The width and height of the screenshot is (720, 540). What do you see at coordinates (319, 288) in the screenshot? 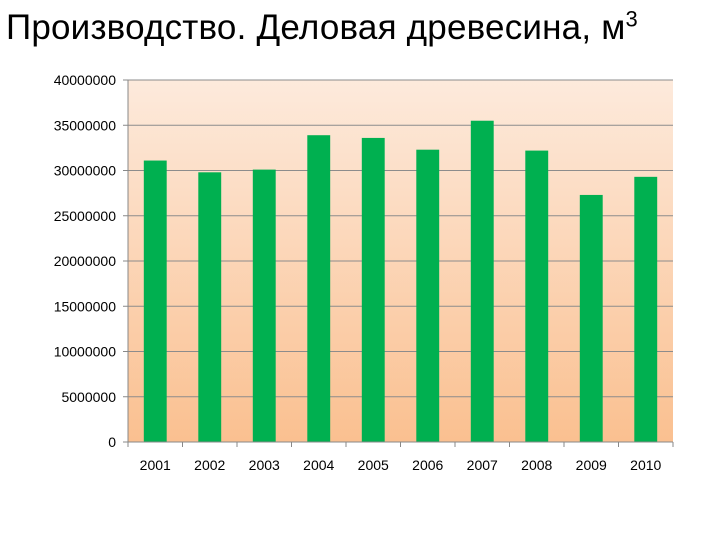
I see `bar-2004` at bounding box center [319, 288].